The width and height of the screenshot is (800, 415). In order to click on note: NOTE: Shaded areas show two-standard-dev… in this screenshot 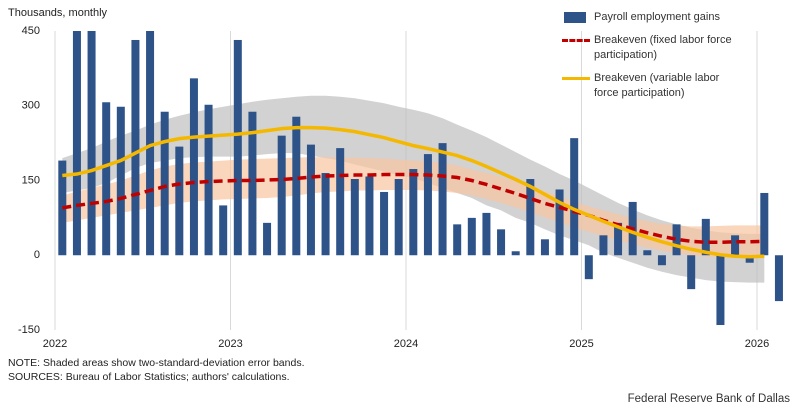, I will do `click(156, 363)`.